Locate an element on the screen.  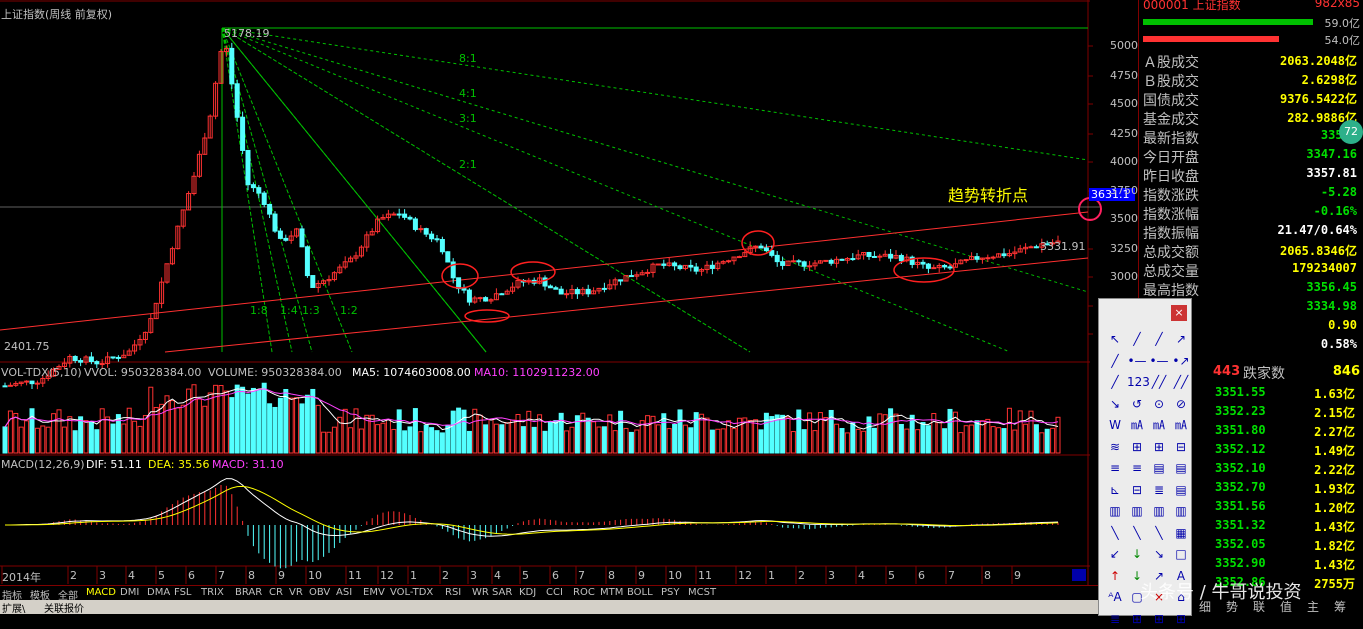
panel-footer-tab: 细 is located at coordinates (1205, 607).